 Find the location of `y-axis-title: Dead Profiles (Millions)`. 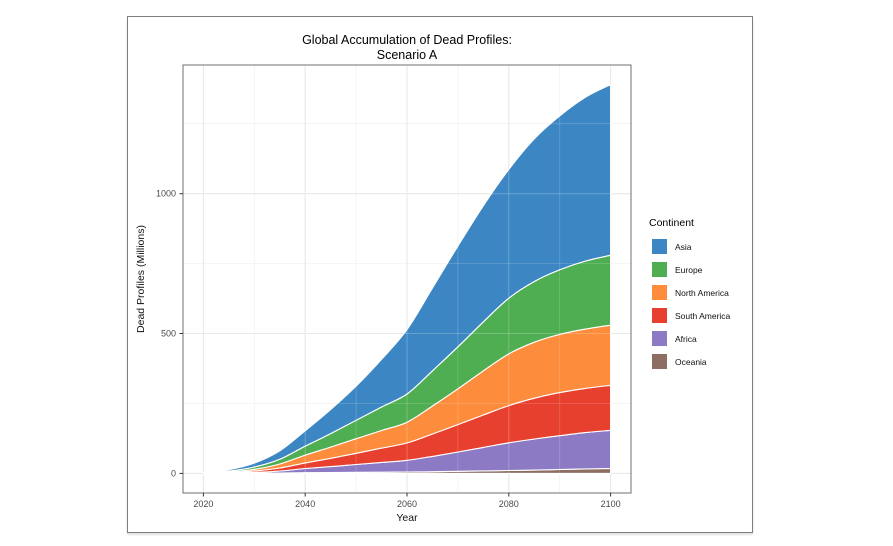

y-axis-title: Dead Profiles (Millions) is located at coordinates (141, 279).